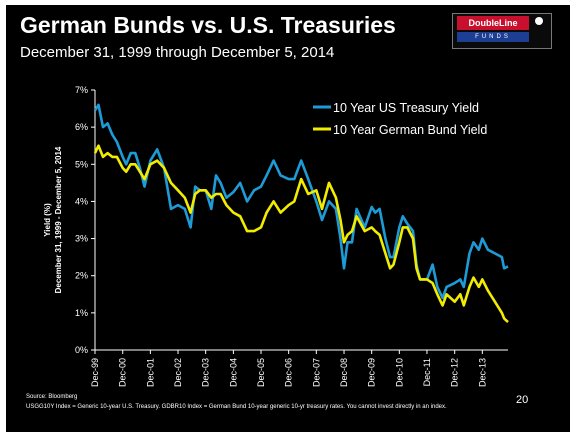 The width and height of the screenshot is (576, 437). Describe the element at coordinates (81, 201) in the screenshot. I see `y-tick-label: 4%` at that location.